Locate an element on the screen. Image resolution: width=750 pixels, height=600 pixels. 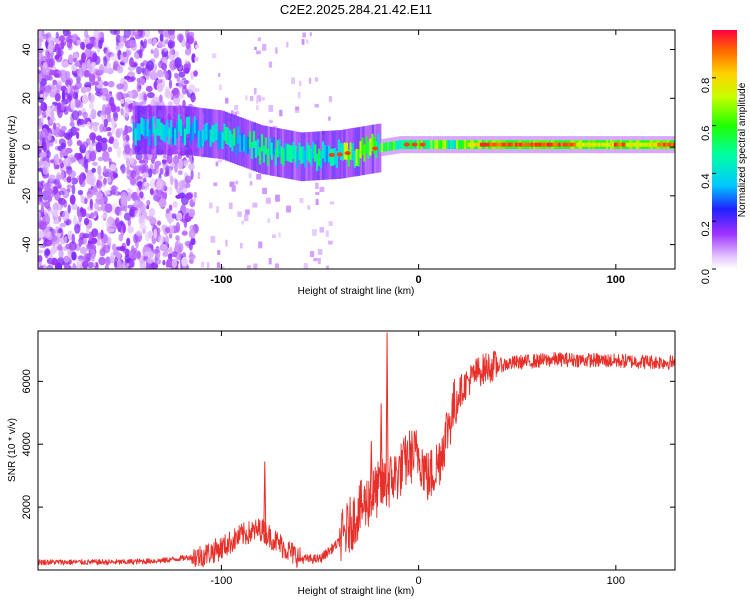
spectrogram-y-tick-label: 20 is located at coordinates (27, 98).